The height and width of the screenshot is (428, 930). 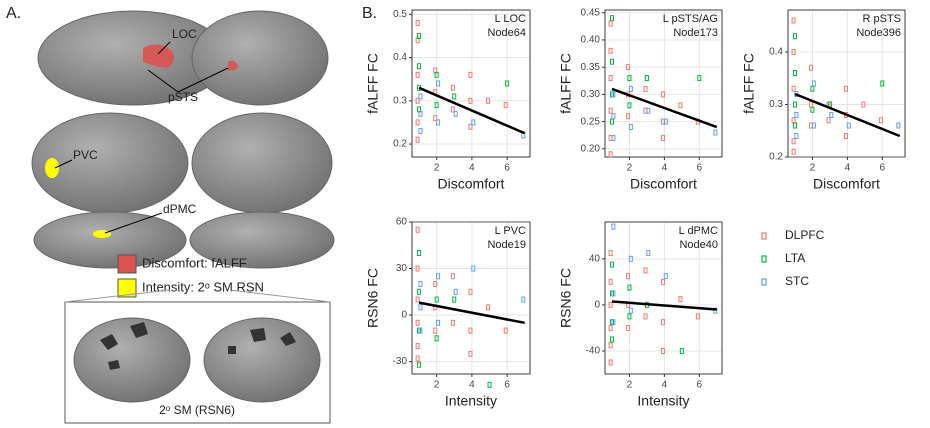 I want to click on plot-border, so click(x=663, y=83).